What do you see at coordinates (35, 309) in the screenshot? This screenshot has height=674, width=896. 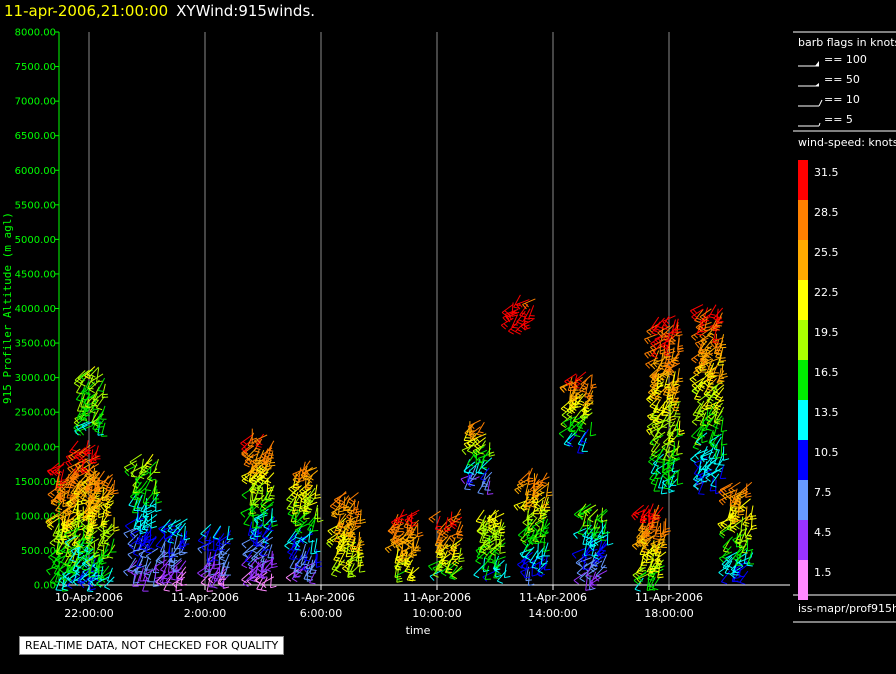 I see `y-tick-label: 4000.00` at bounding box center [35, 309].